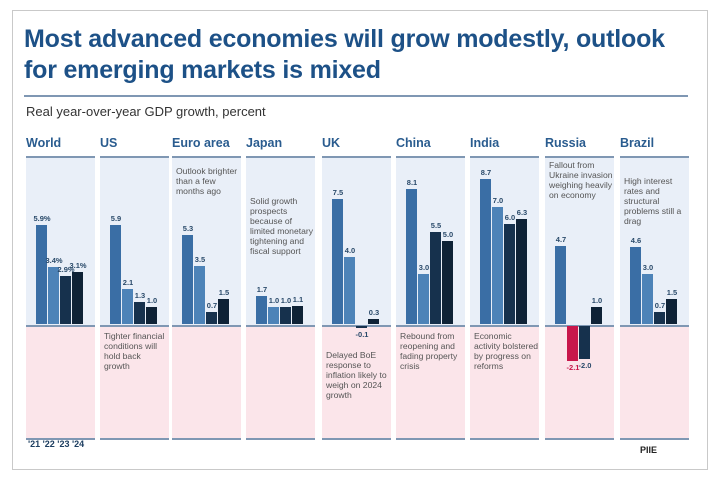 The width and height of the screenshot is (720, 482). I want to click on data-label: 0.3, so click(374, 312).